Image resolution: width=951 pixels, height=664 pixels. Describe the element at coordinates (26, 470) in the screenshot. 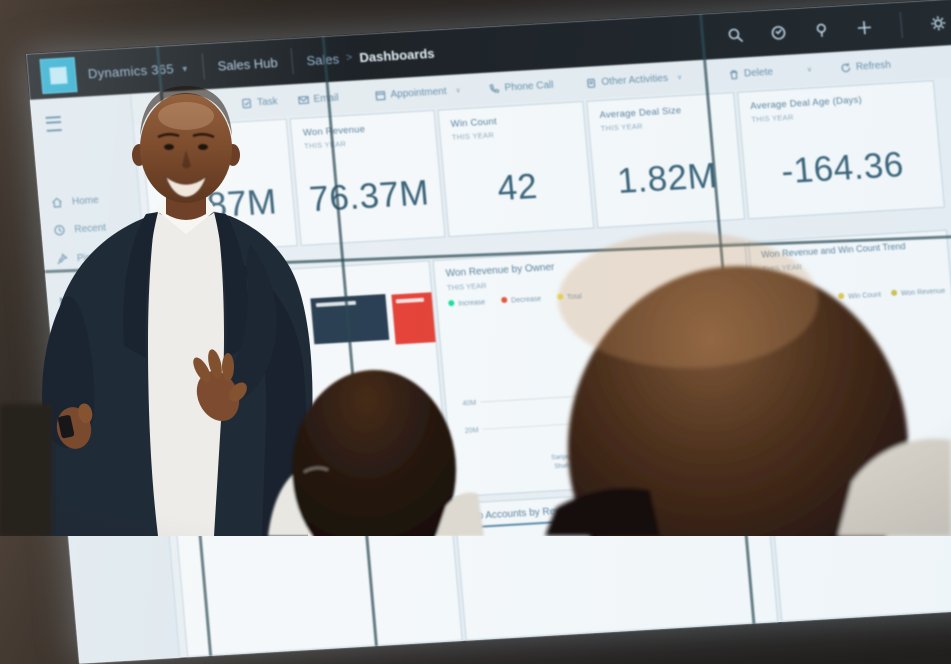

I see `foreground-shadow` at that location.